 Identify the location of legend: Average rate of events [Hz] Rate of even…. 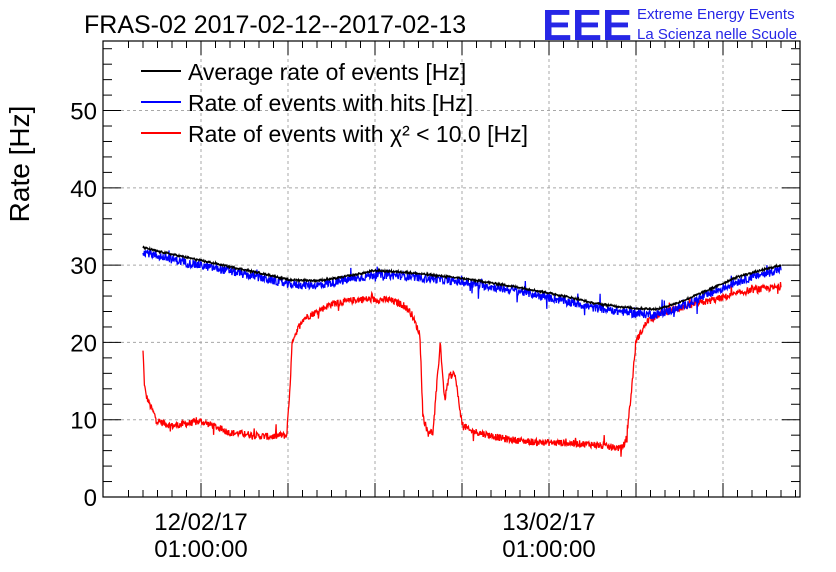
(334, 103).